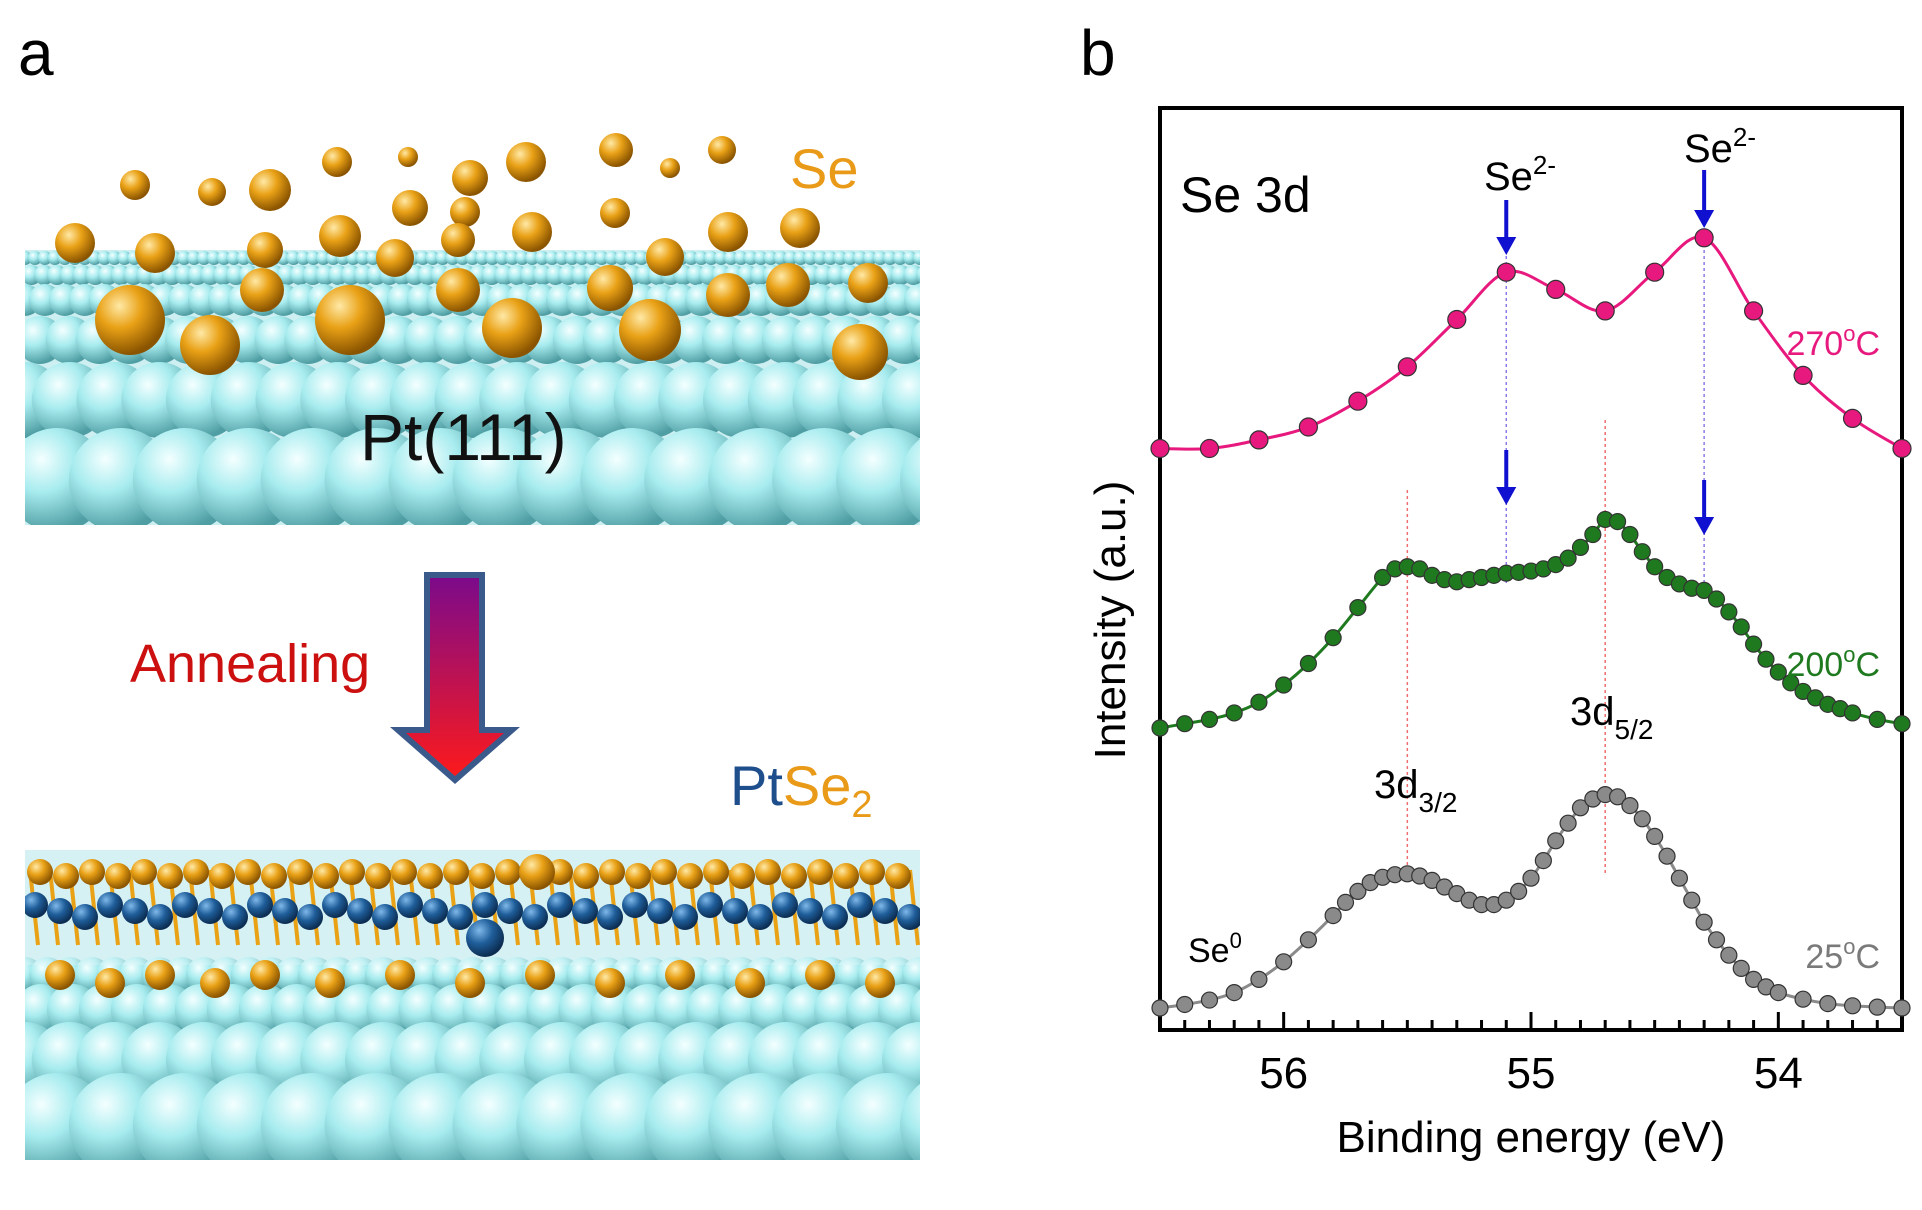 This screenshot has height=1210, width=1922. Describe the element at coordinates (1778, 1073) in the screenshot. I see `x-tick-label: 54` at that location.